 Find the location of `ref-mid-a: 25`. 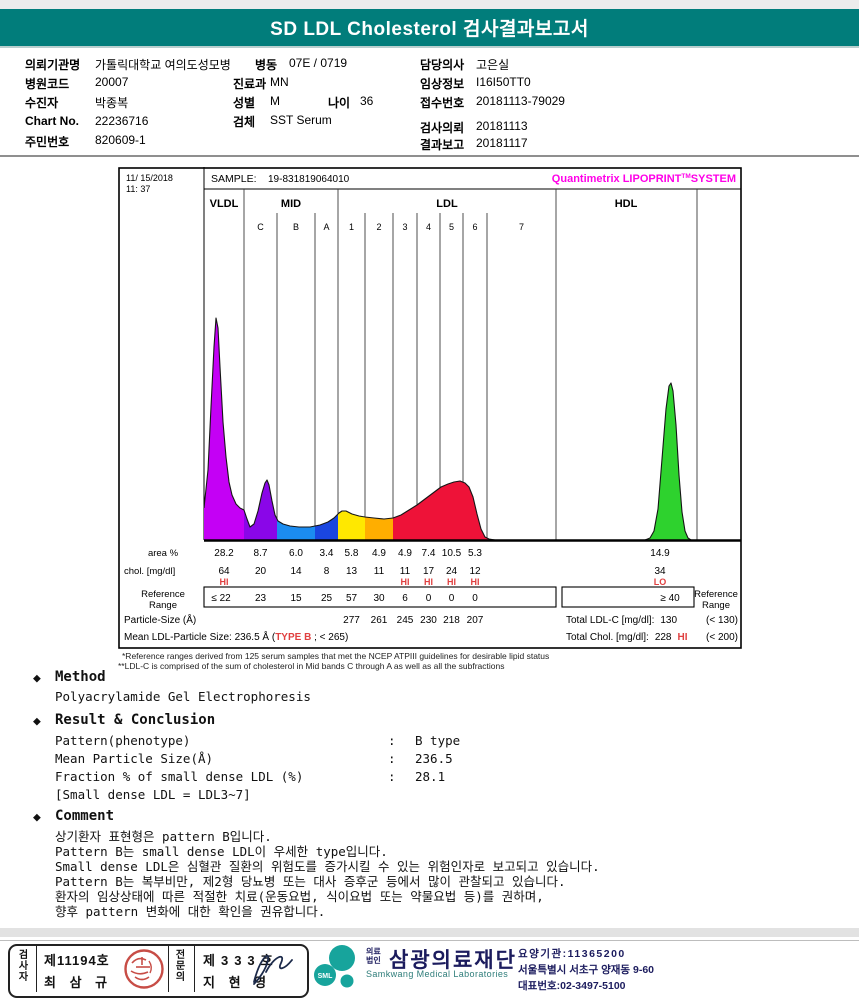

ref-mid-a: 25 is located at coordinates (327, 598).